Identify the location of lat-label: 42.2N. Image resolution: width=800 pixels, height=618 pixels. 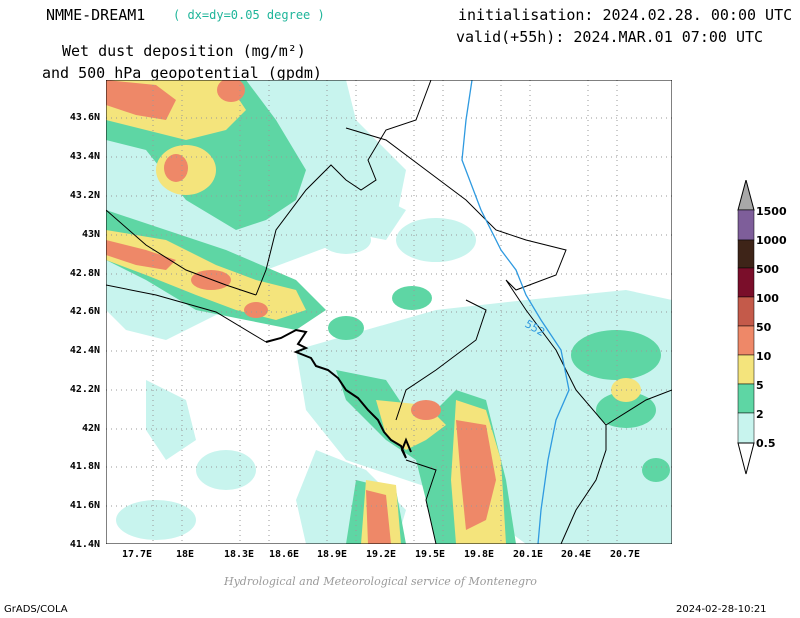
(84, 389).